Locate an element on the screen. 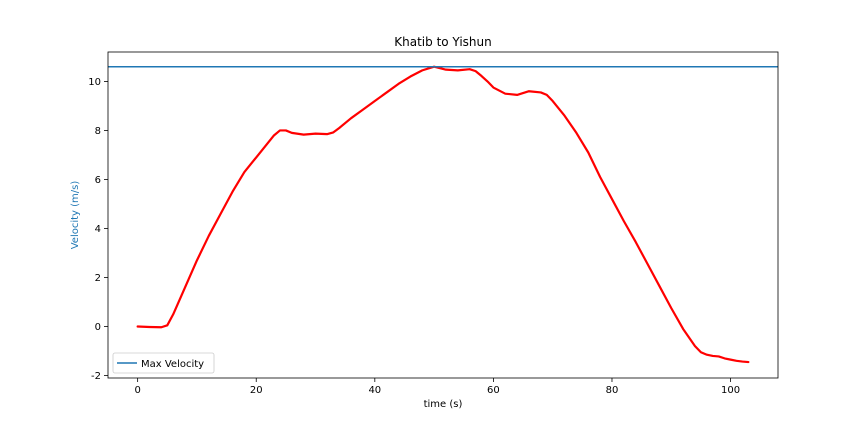 The width and height of the screenshot is (864, 432). x-tick-label: 100 is located at coordinates (730, 390).